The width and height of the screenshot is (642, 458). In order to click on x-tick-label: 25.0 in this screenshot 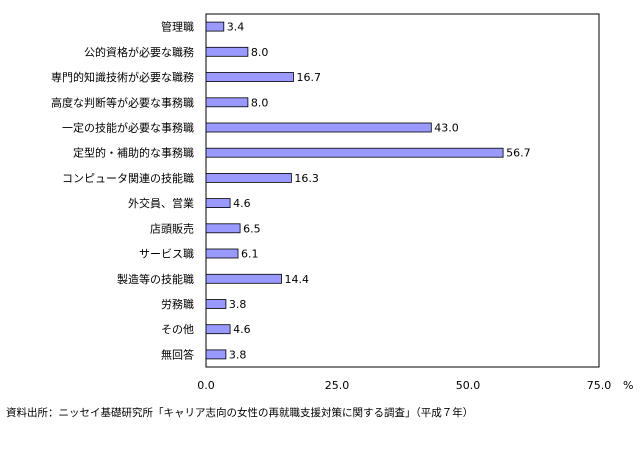, I will do `click(337, 385)`.